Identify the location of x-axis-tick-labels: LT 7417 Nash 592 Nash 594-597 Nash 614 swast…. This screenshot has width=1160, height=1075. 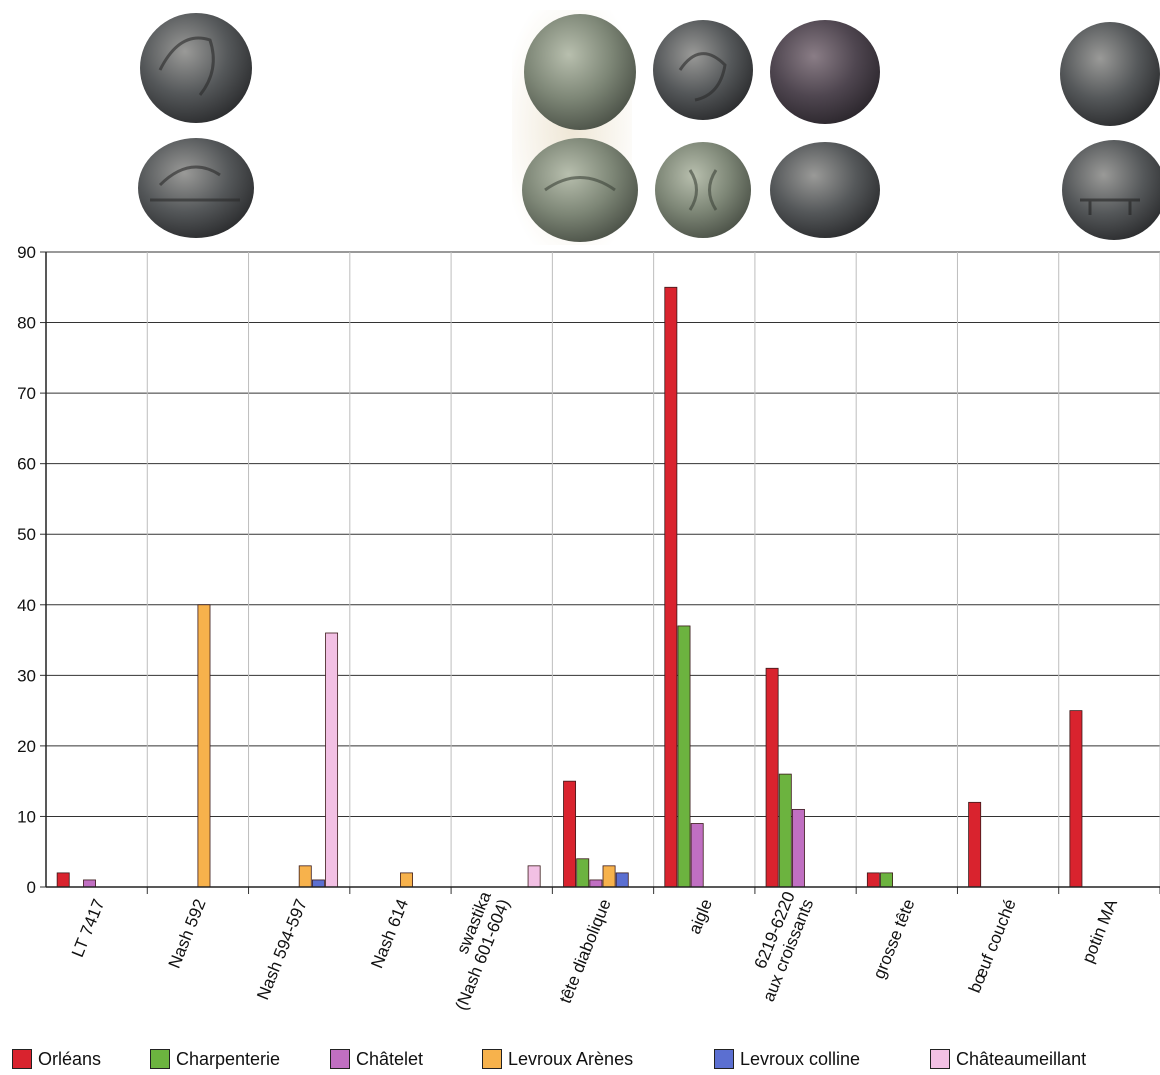
(594, 950).